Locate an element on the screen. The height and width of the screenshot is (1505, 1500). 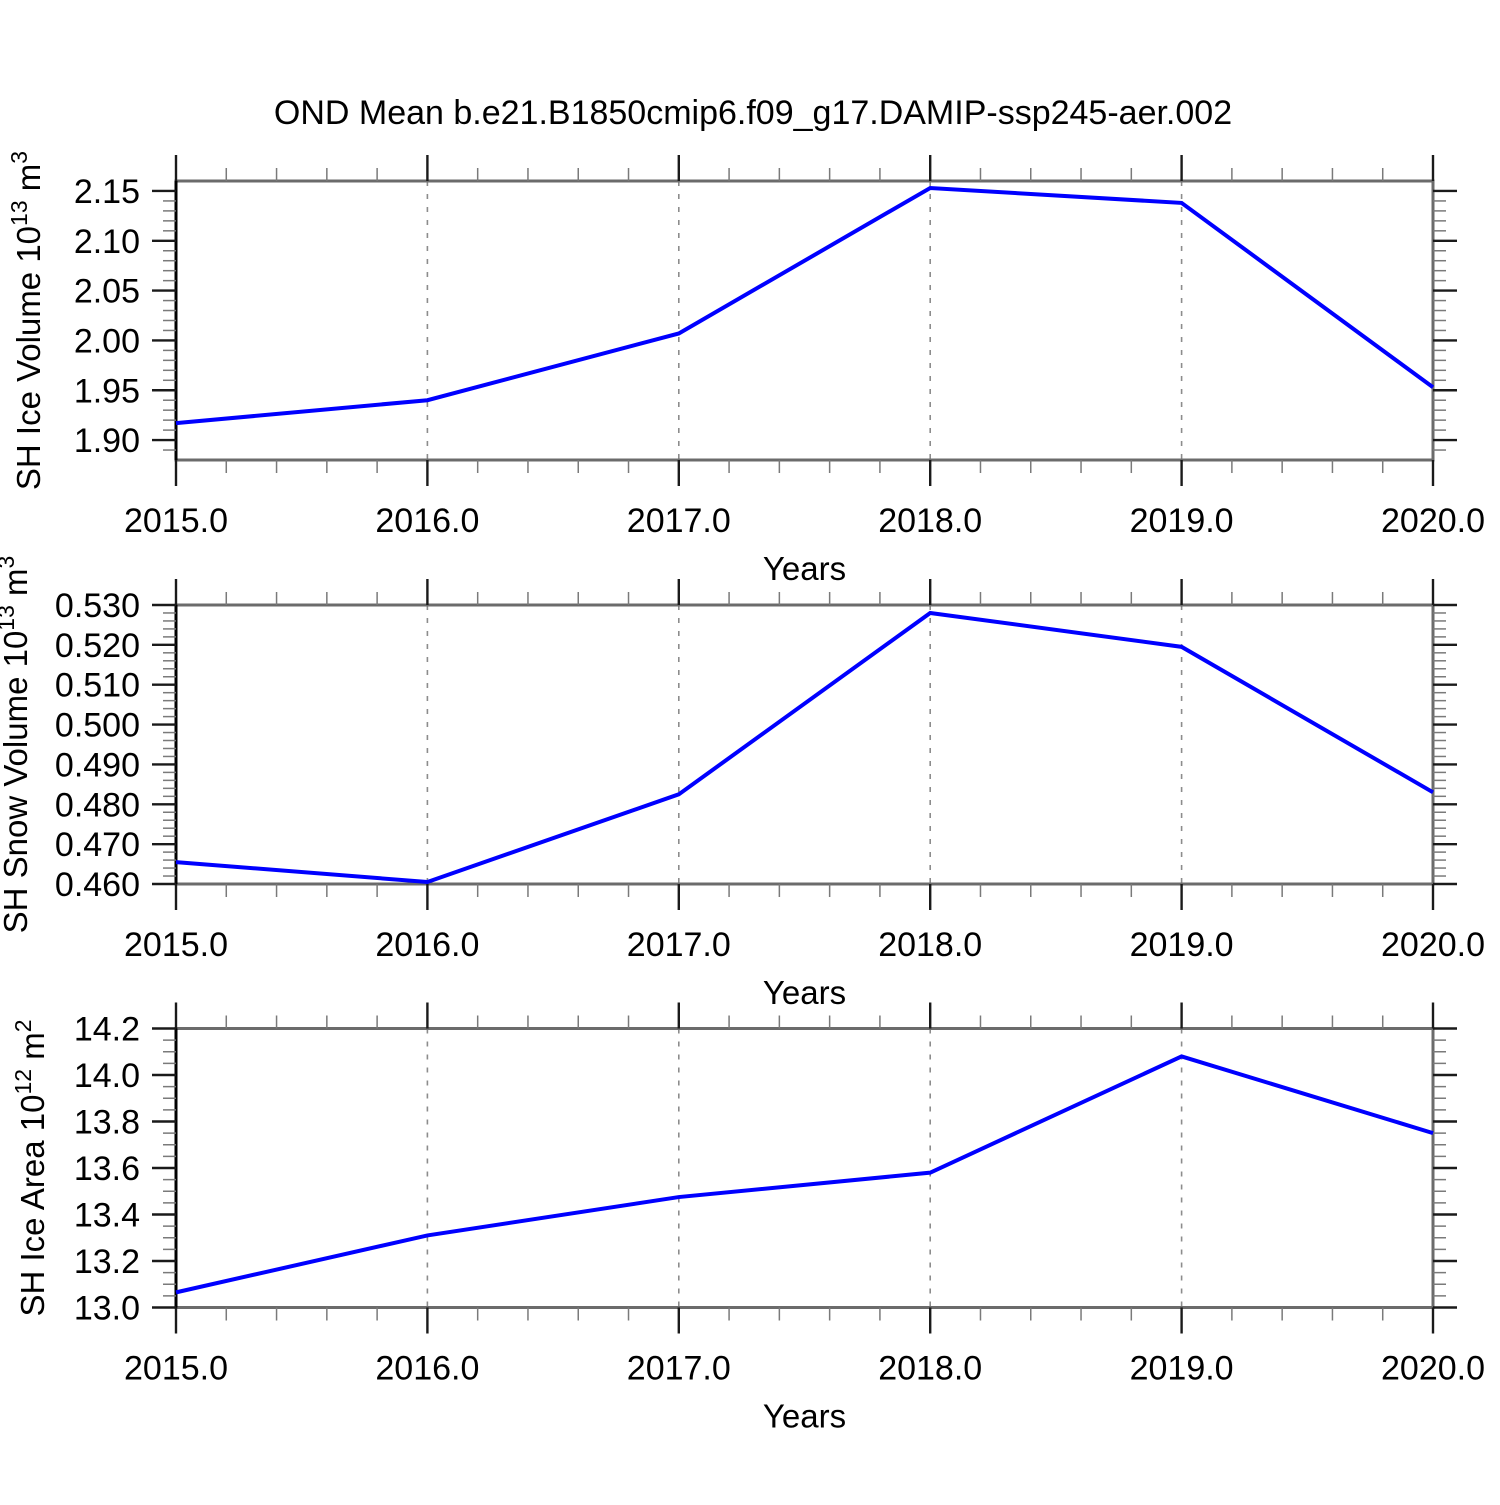
y-tick-label: 13.6 is located at coordinates (107, 1169).